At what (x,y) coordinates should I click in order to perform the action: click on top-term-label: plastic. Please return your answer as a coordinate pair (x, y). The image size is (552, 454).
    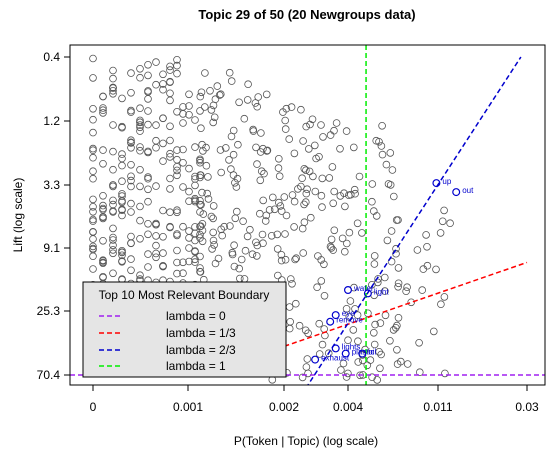
    Looking at the image, I should click on (363, 352).